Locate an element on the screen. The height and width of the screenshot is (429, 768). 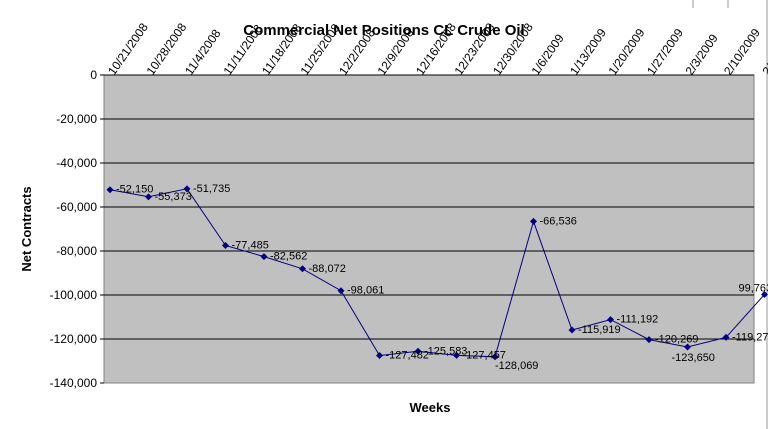
x-axis-title: Weeks is located at coordinates (430, 407).